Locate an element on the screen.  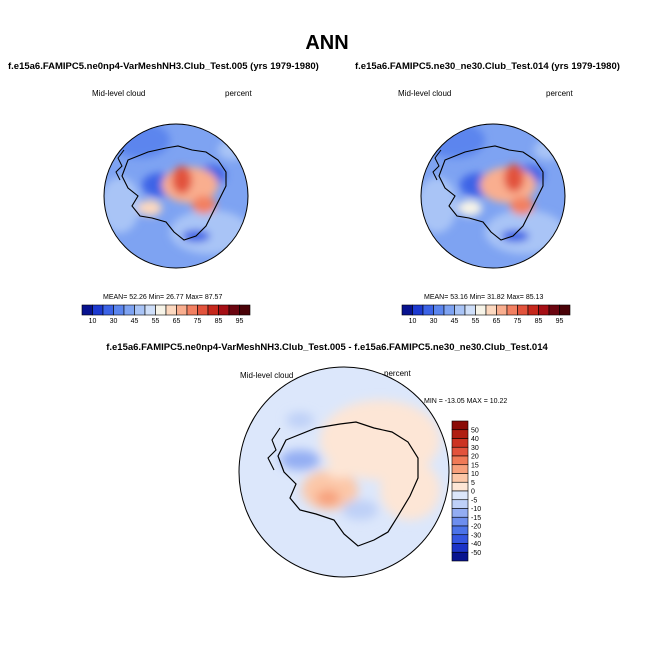
panel-1-mean-label: MEAN= is located at coordinates (115, 297).